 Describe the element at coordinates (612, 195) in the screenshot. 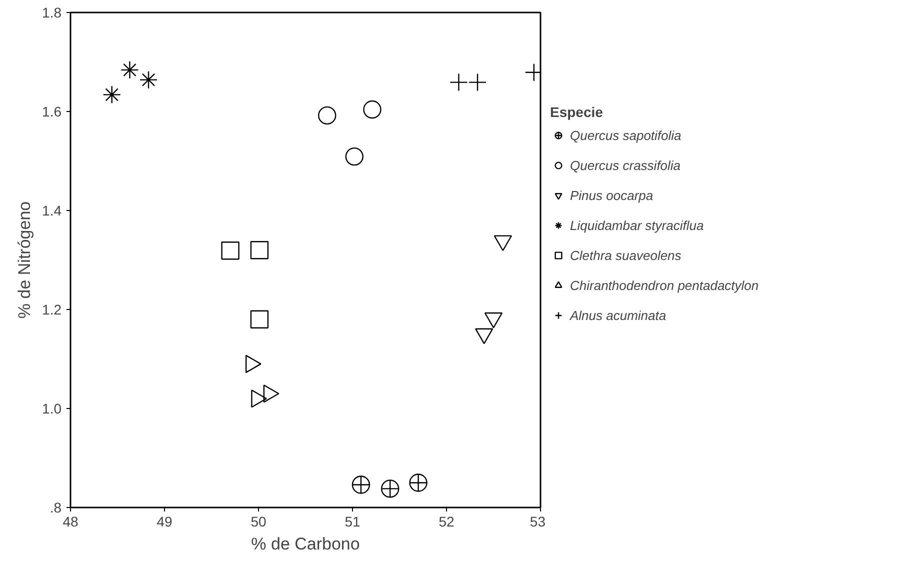

I see `legend-label: Pinus oocarpa` at that location.